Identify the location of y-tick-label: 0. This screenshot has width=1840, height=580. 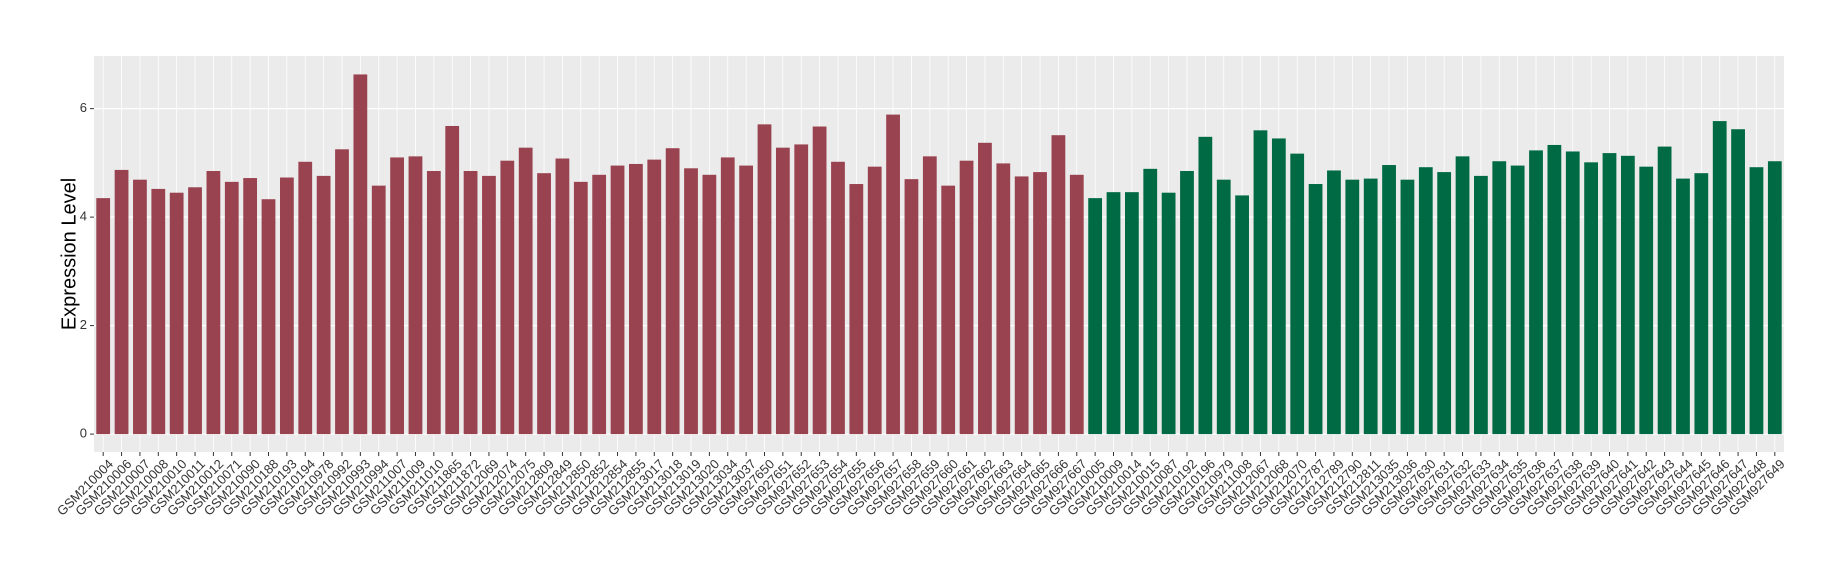
(83, 433).